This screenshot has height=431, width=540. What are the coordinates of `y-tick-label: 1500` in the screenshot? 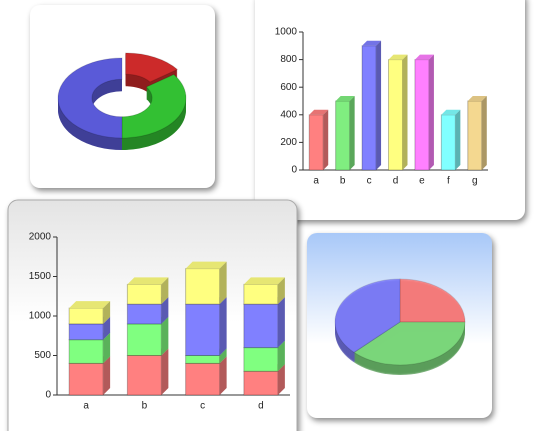 It's located at (40, 276).